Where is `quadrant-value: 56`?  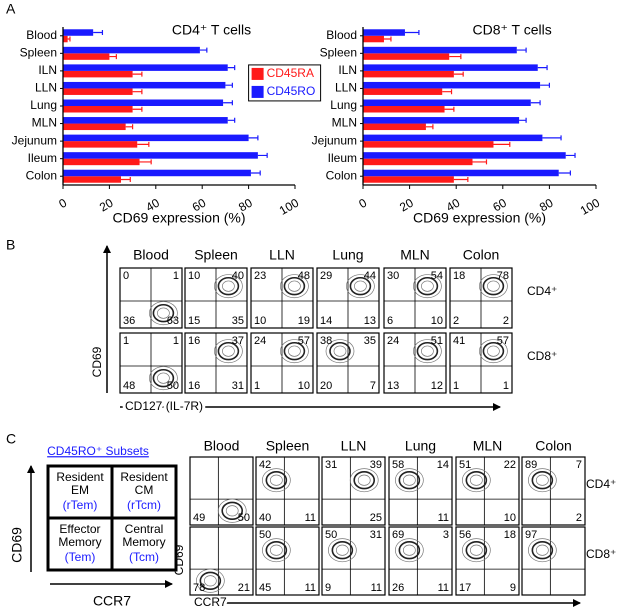 quadrant-value: 56 is located at coordinates (465, 535).